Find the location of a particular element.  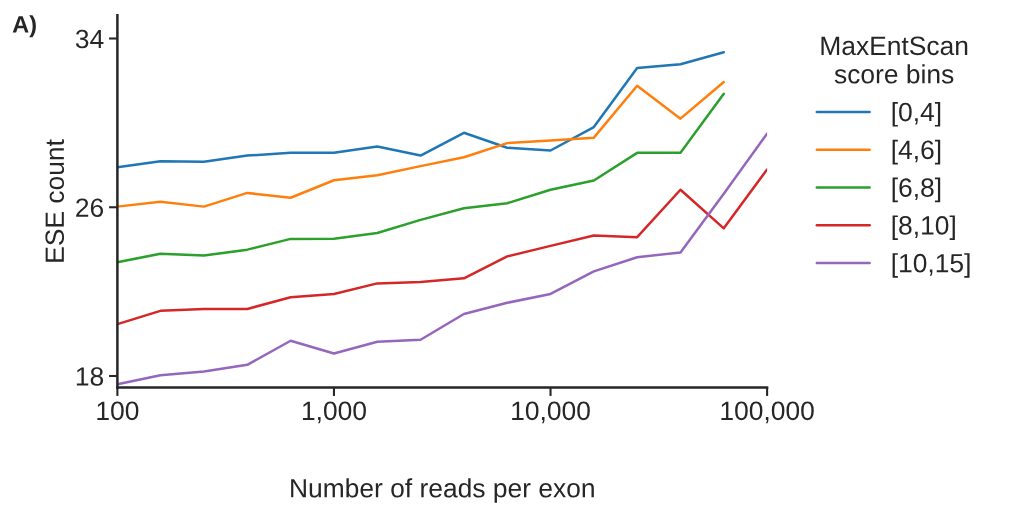

line-series is located at coordinates (421, 109).